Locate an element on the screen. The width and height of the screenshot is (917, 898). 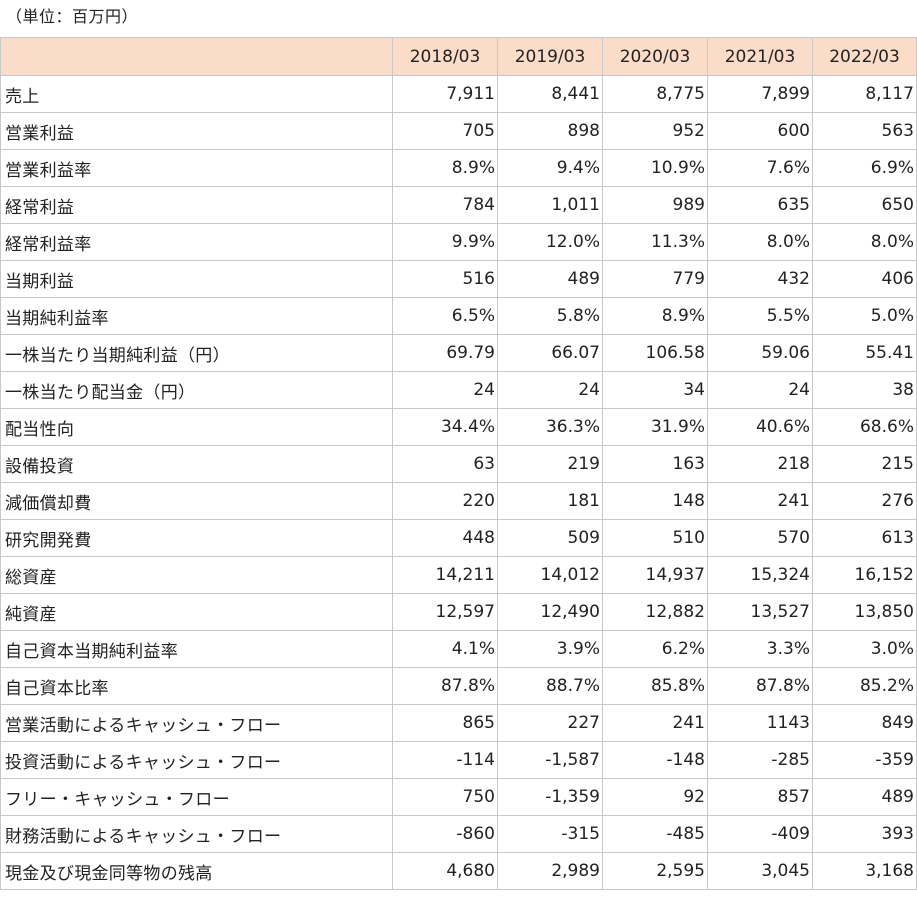
value-cell: 570 is located at coordinates (760, 538).